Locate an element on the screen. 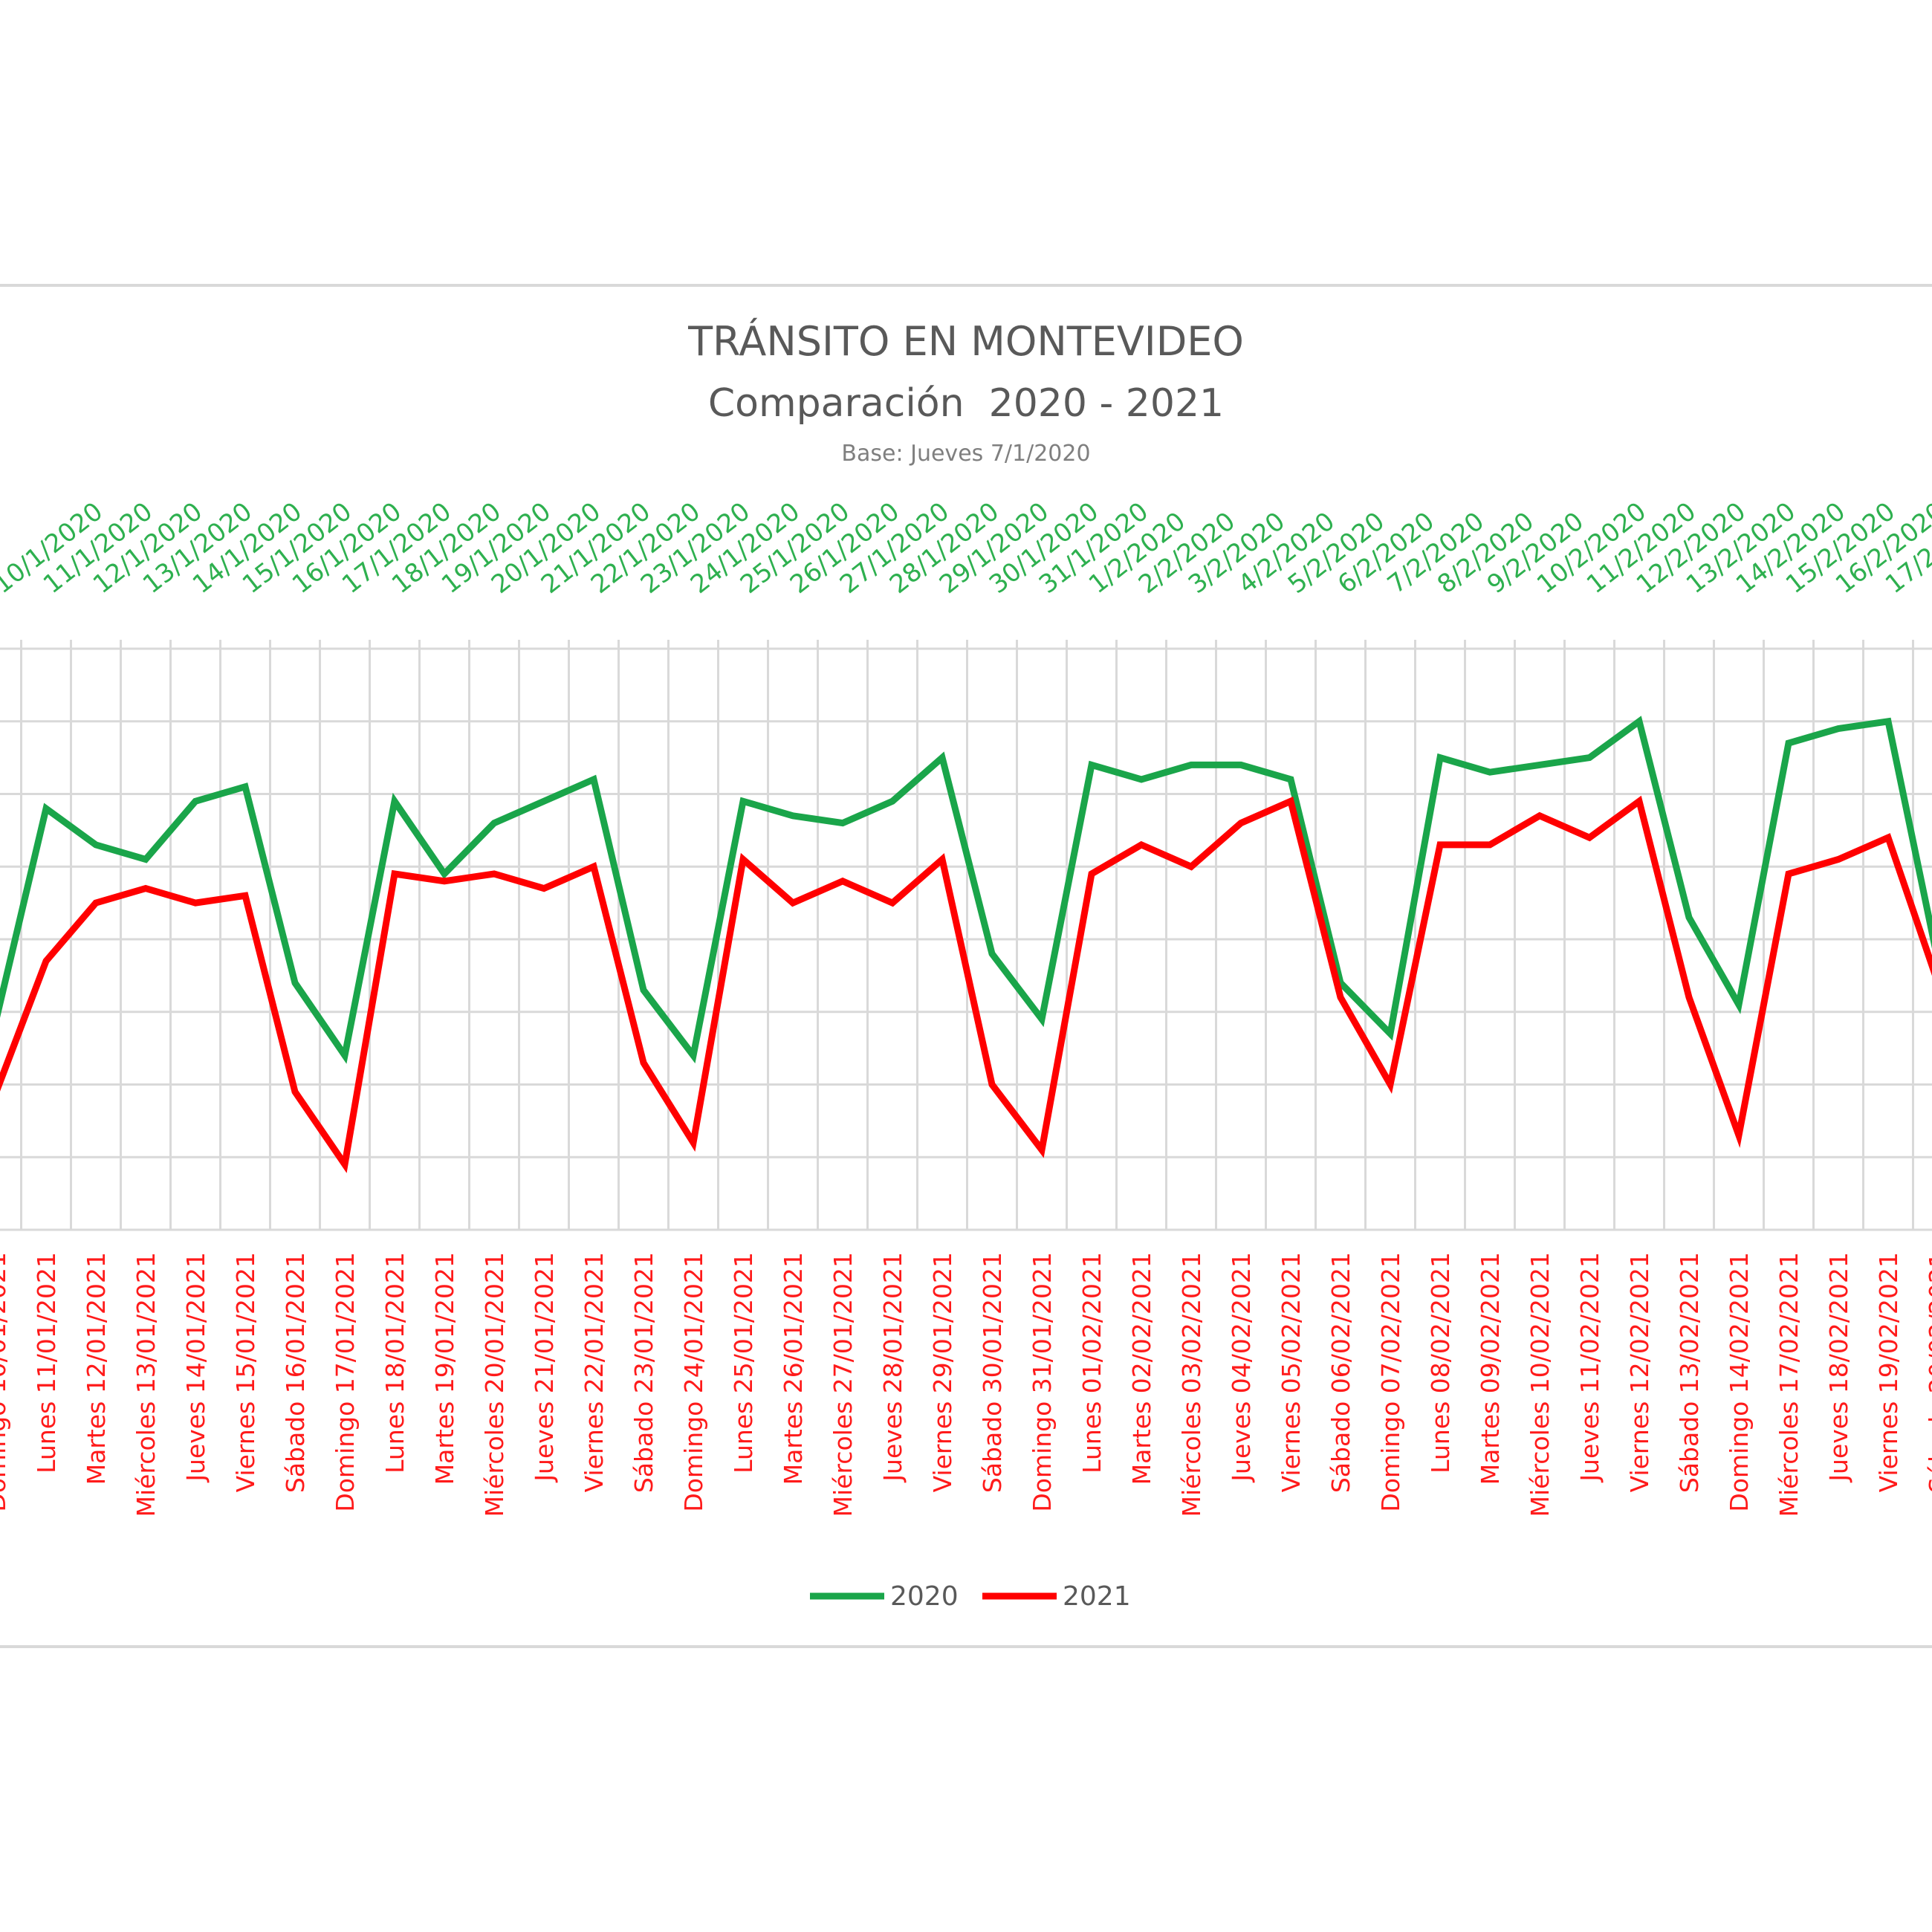 The image size is (1932, 1932). bottom-tick-label: Sábado 13/02/2021 is located at coordinates (1689, 1372).